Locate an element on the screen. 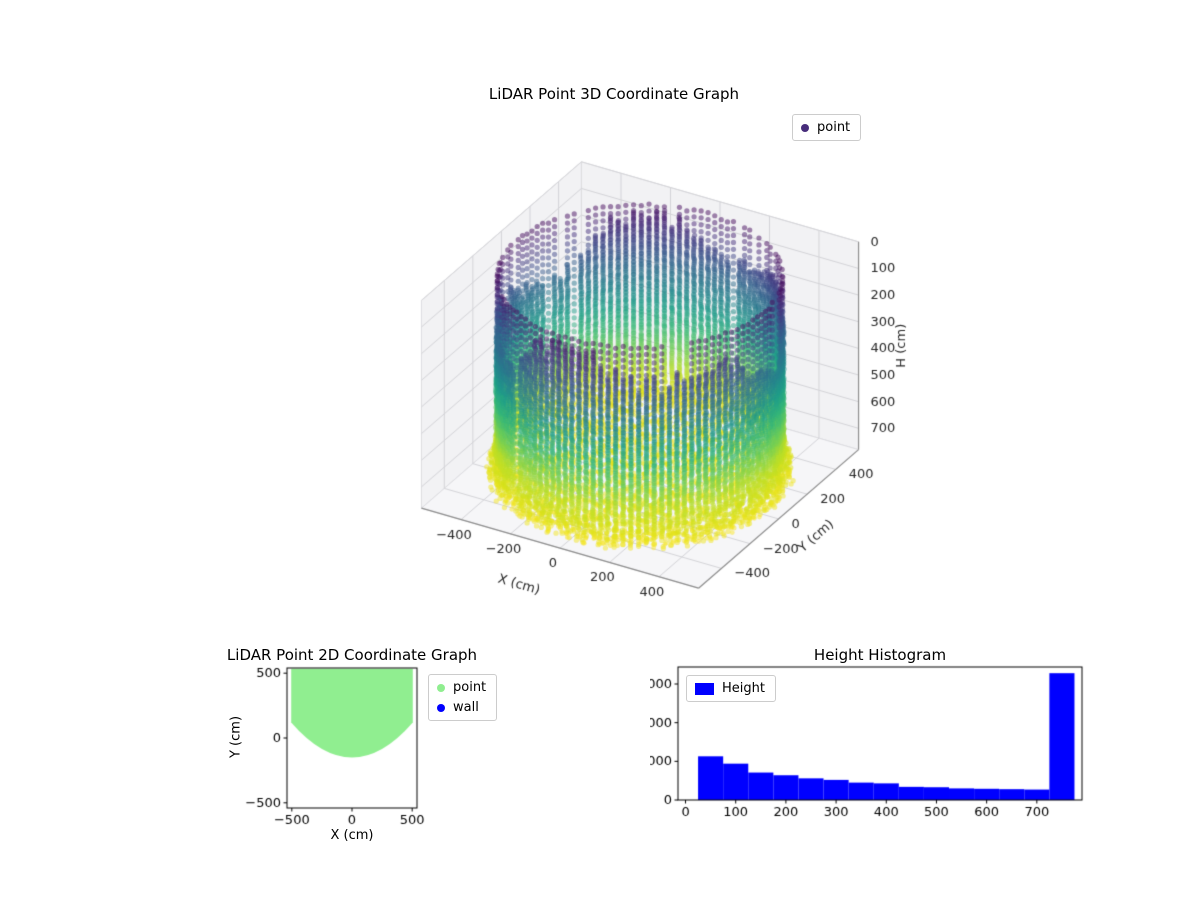 This screenshot has height=900, width=1200. chart-2d-ylabel: Y (cm) is located at coordinates (236, 737).